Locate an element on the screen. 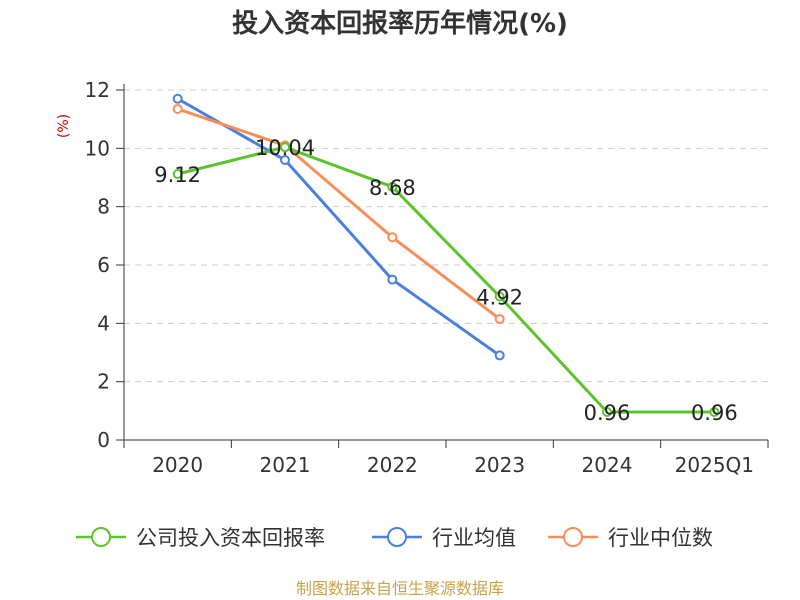 This screenshot has height=600, width=800. y-tick-label: 6 is located at coordinates (103, 265).